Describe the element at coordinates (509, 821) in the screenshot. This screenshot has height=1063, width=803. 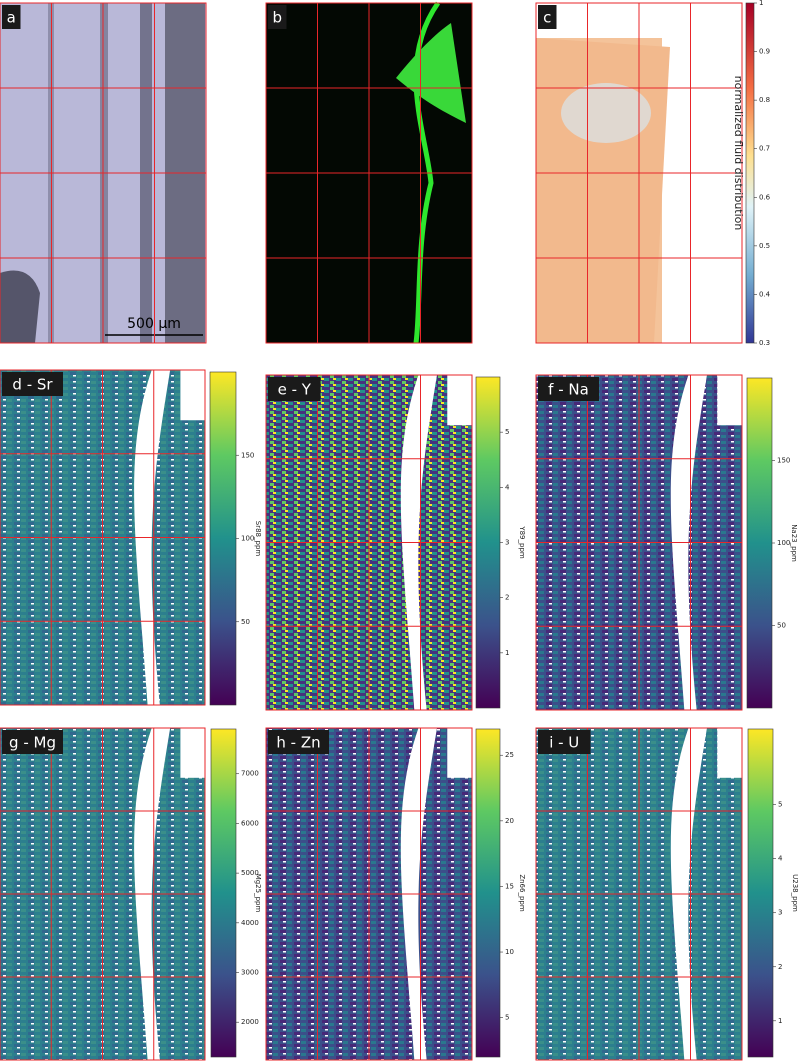
I see `colorbar-tick-label: 20` at that location.